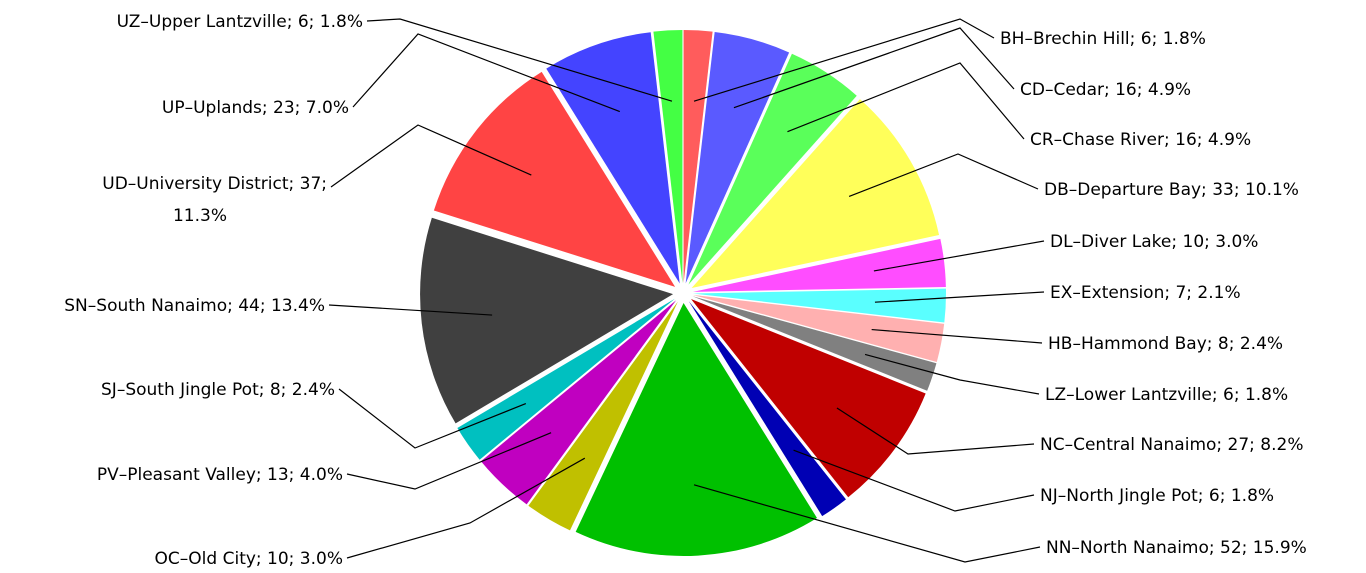 The image size is (1366, 573). I want to click on pie-slice-cd, so click(737, 158).